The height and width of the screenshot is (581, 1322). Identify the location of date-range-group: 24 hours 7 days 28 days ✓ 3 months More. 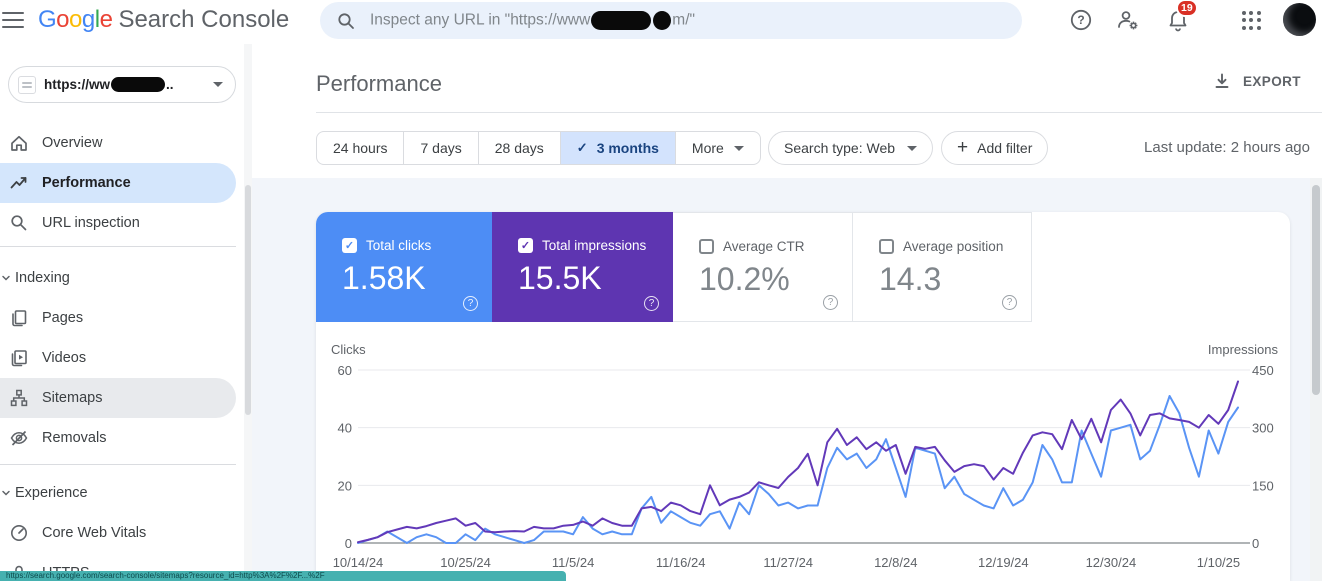
(538, 148).